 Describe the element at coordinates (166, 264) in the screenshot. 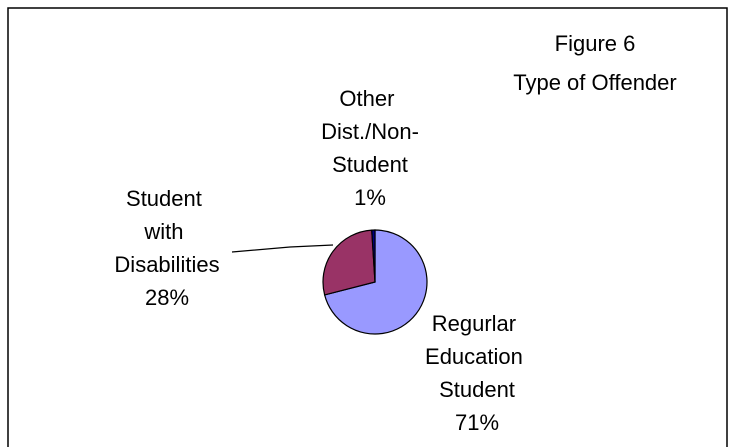

I see `slice-label-line: Disabilities` at that location.